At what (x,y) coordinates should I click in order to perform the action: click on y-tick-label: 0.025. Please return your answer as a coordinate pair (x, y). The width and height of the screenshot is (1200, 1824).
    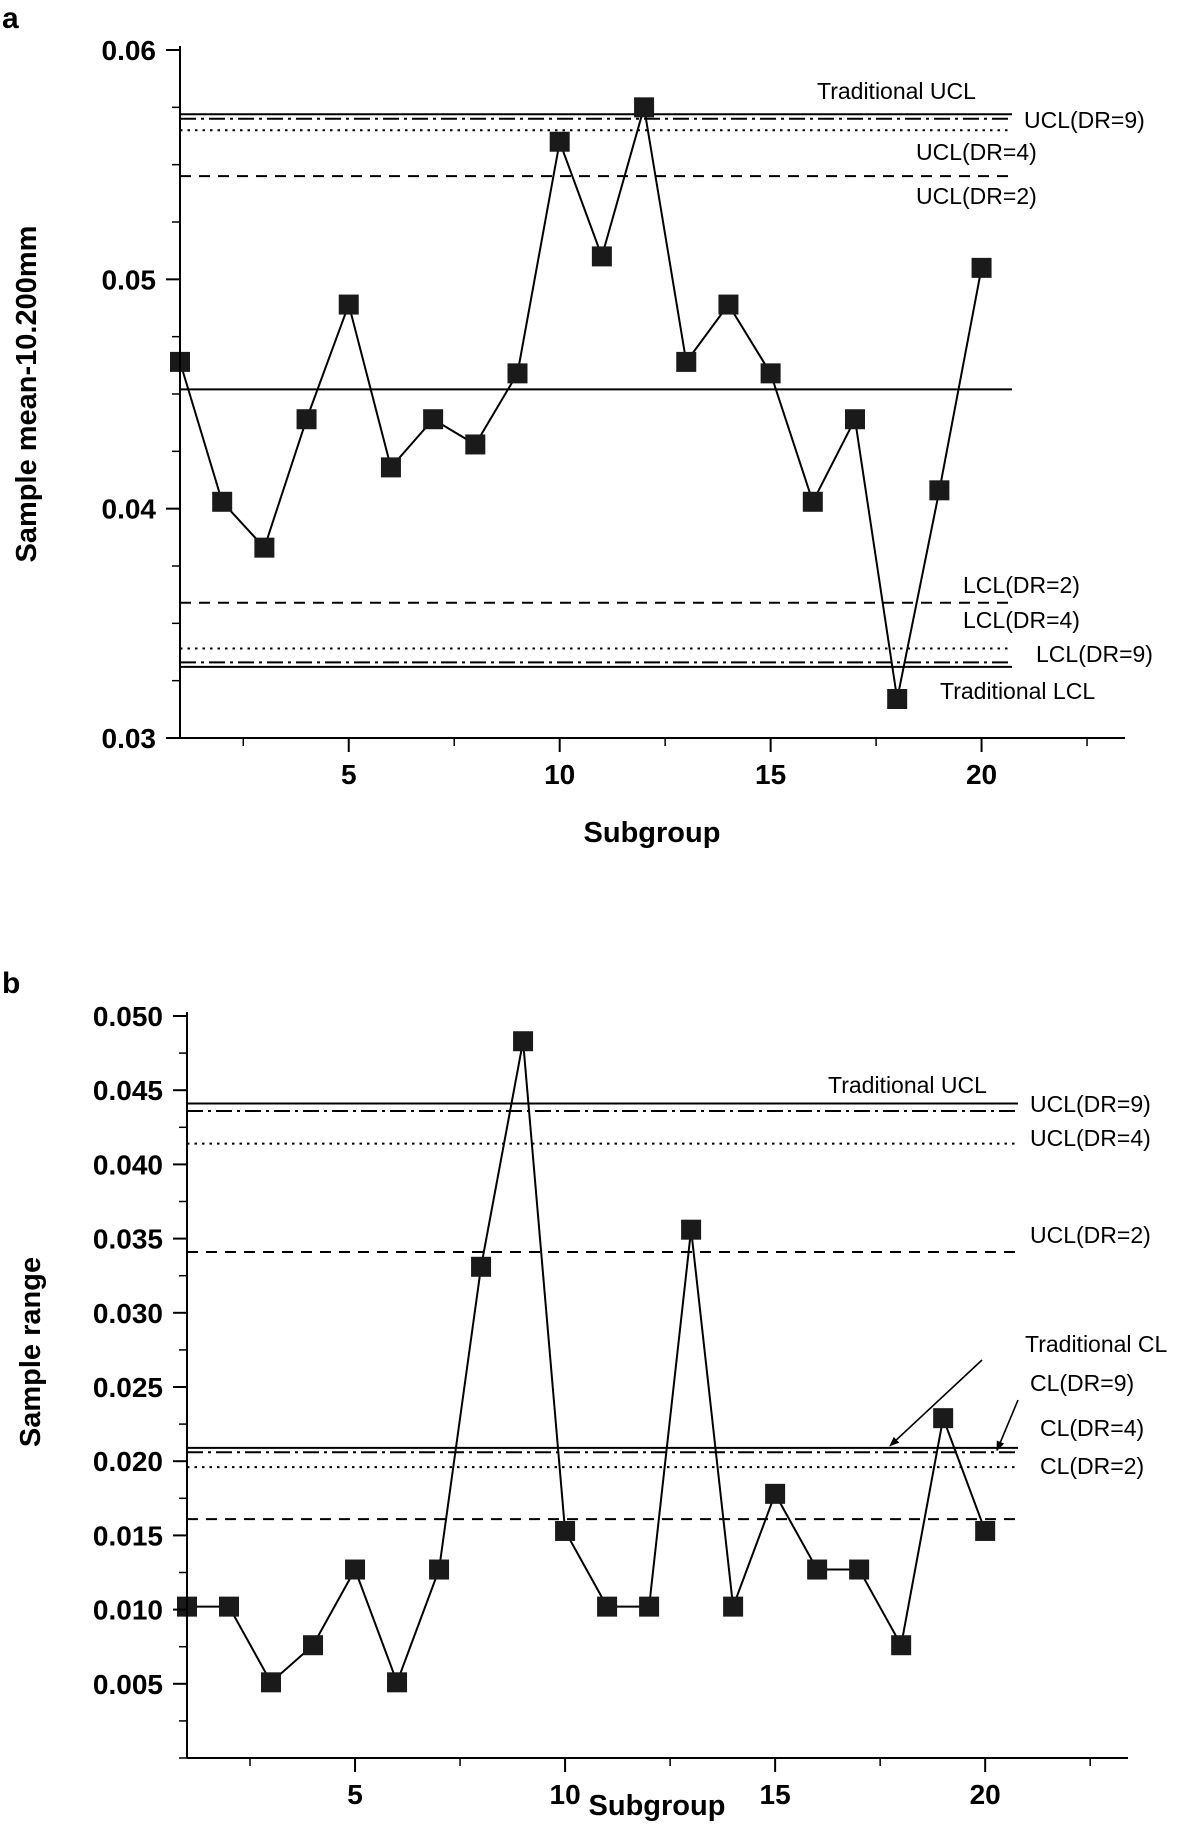
    Looking at the image, I should click on (128, 1387).